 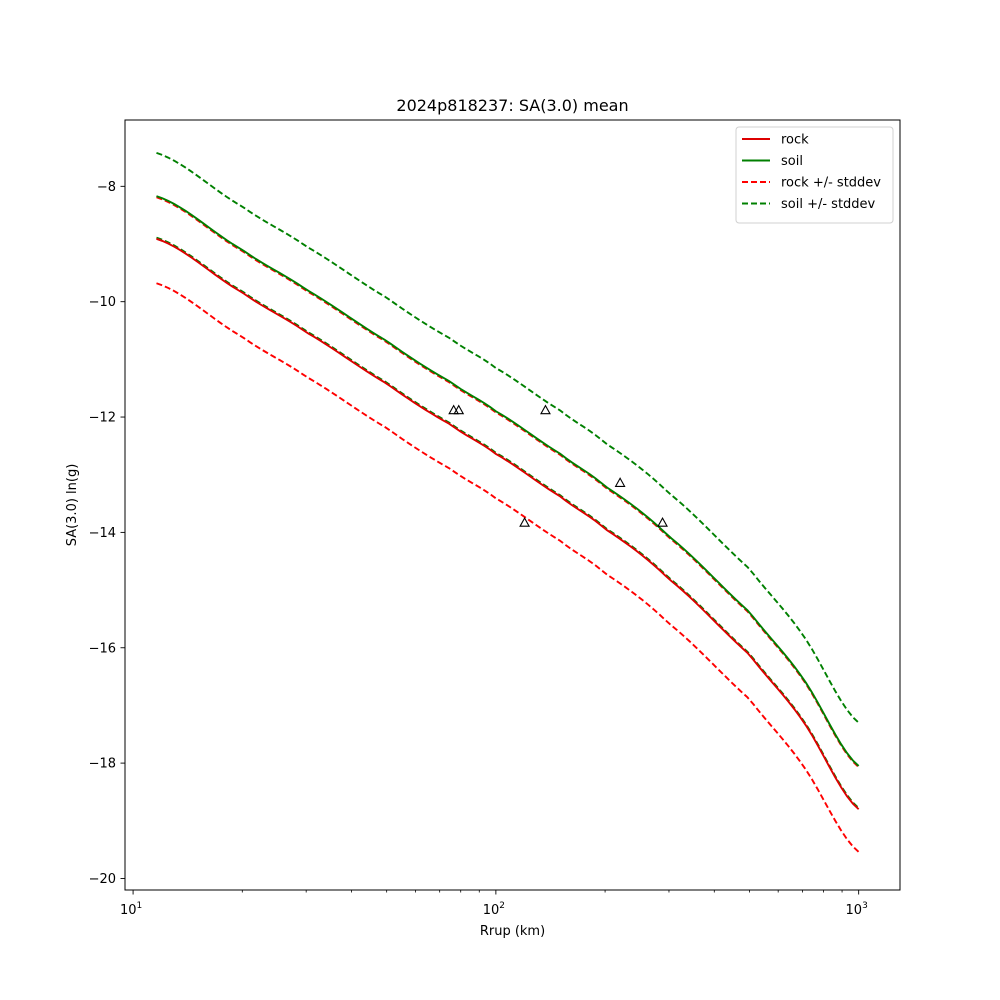 I want to click on chart-title: 2024p818237: SA(3.0) mean, so click(x=512, y=105).